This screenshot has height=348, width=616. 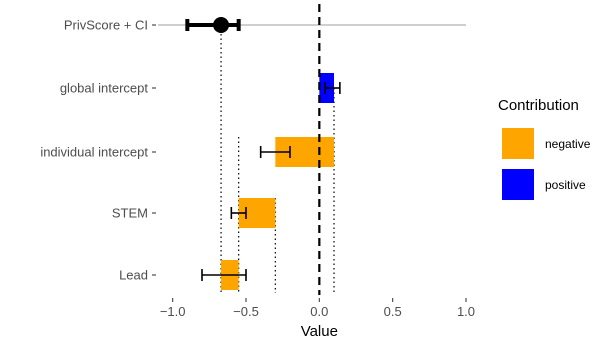 I want to click on legend-label-positive: positive, so click(x=565, y=185).